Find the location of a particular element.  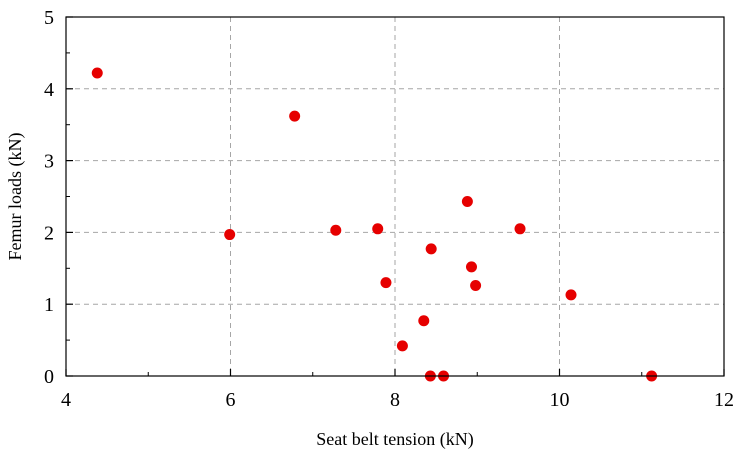

y-tick-label: 2 is located at coordinates (49, 233).